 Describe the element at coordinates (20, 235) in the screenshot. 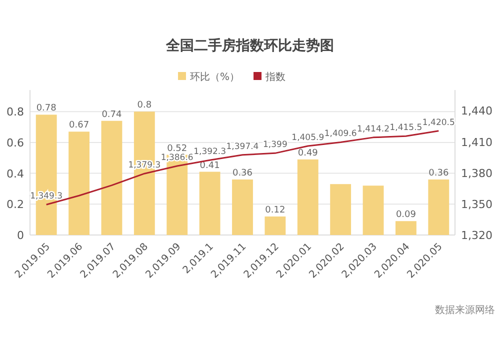

I see `y-tick-label: 0` at that location.